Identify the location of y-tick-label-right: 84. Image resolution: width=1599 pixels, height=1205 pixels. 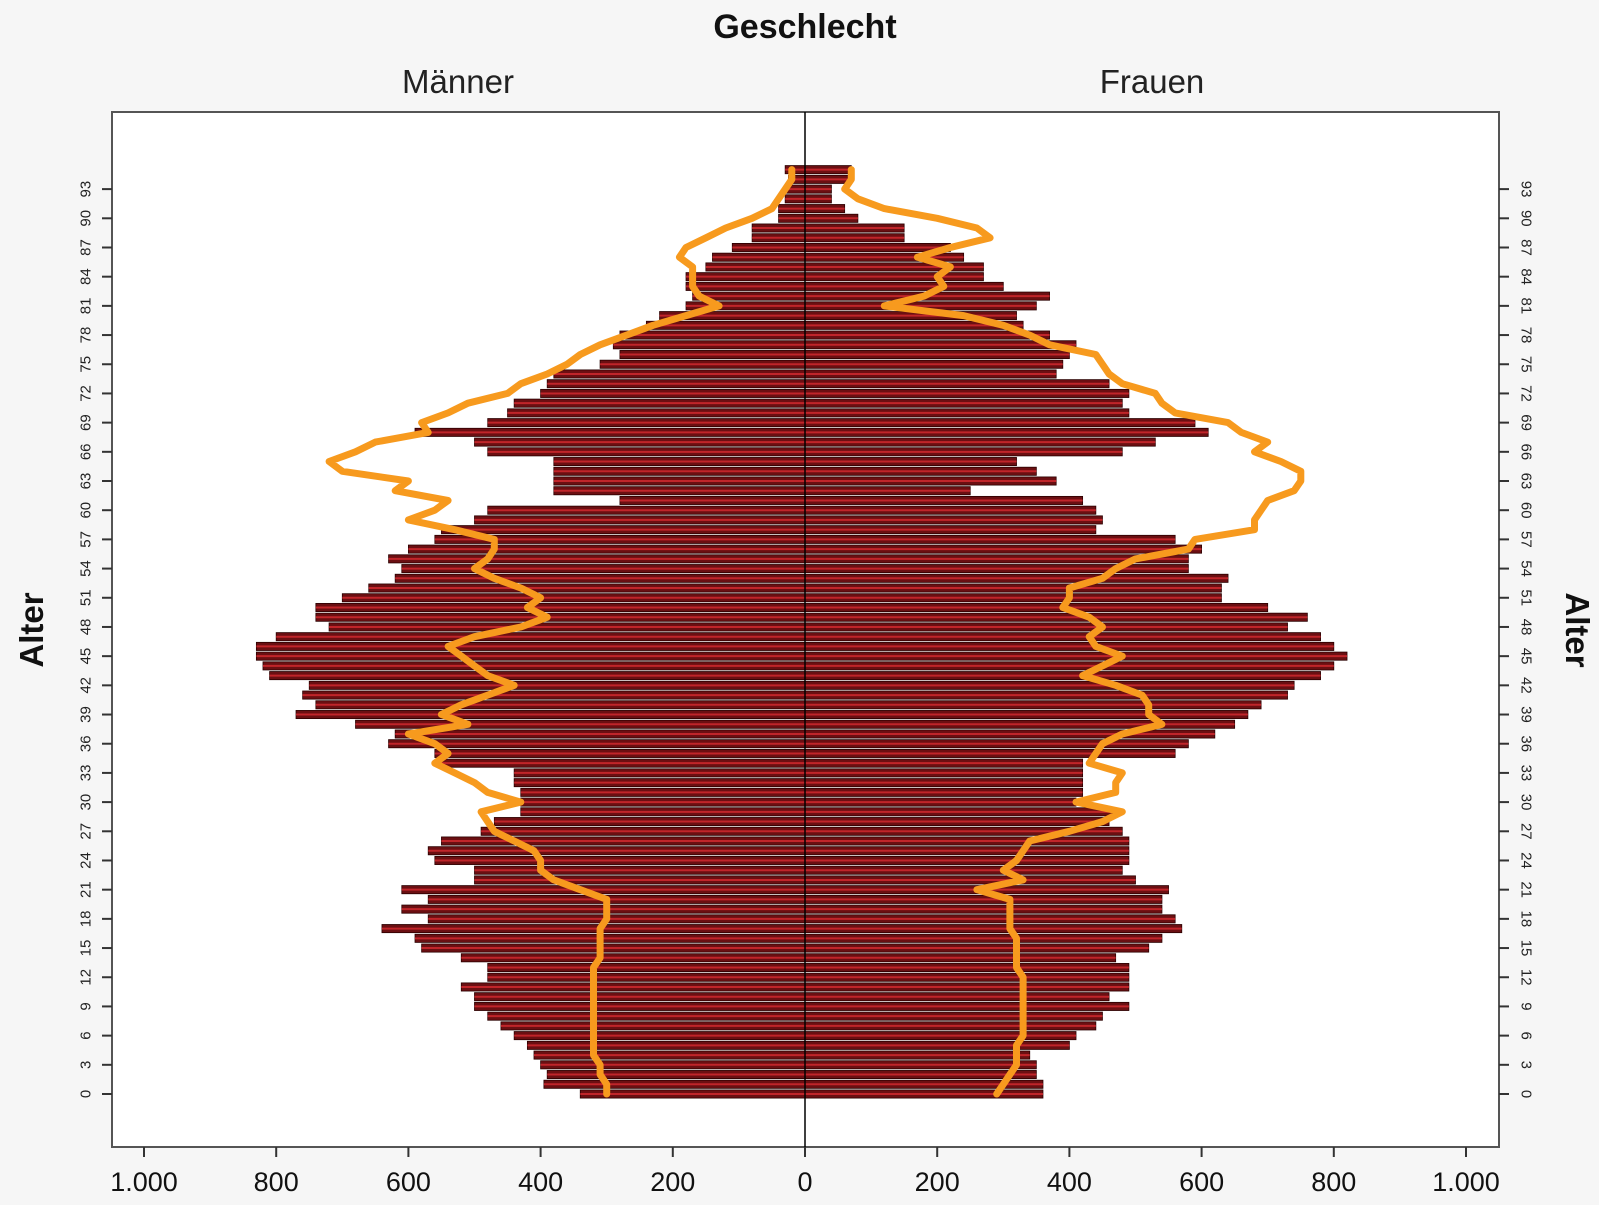
(1526, 276).